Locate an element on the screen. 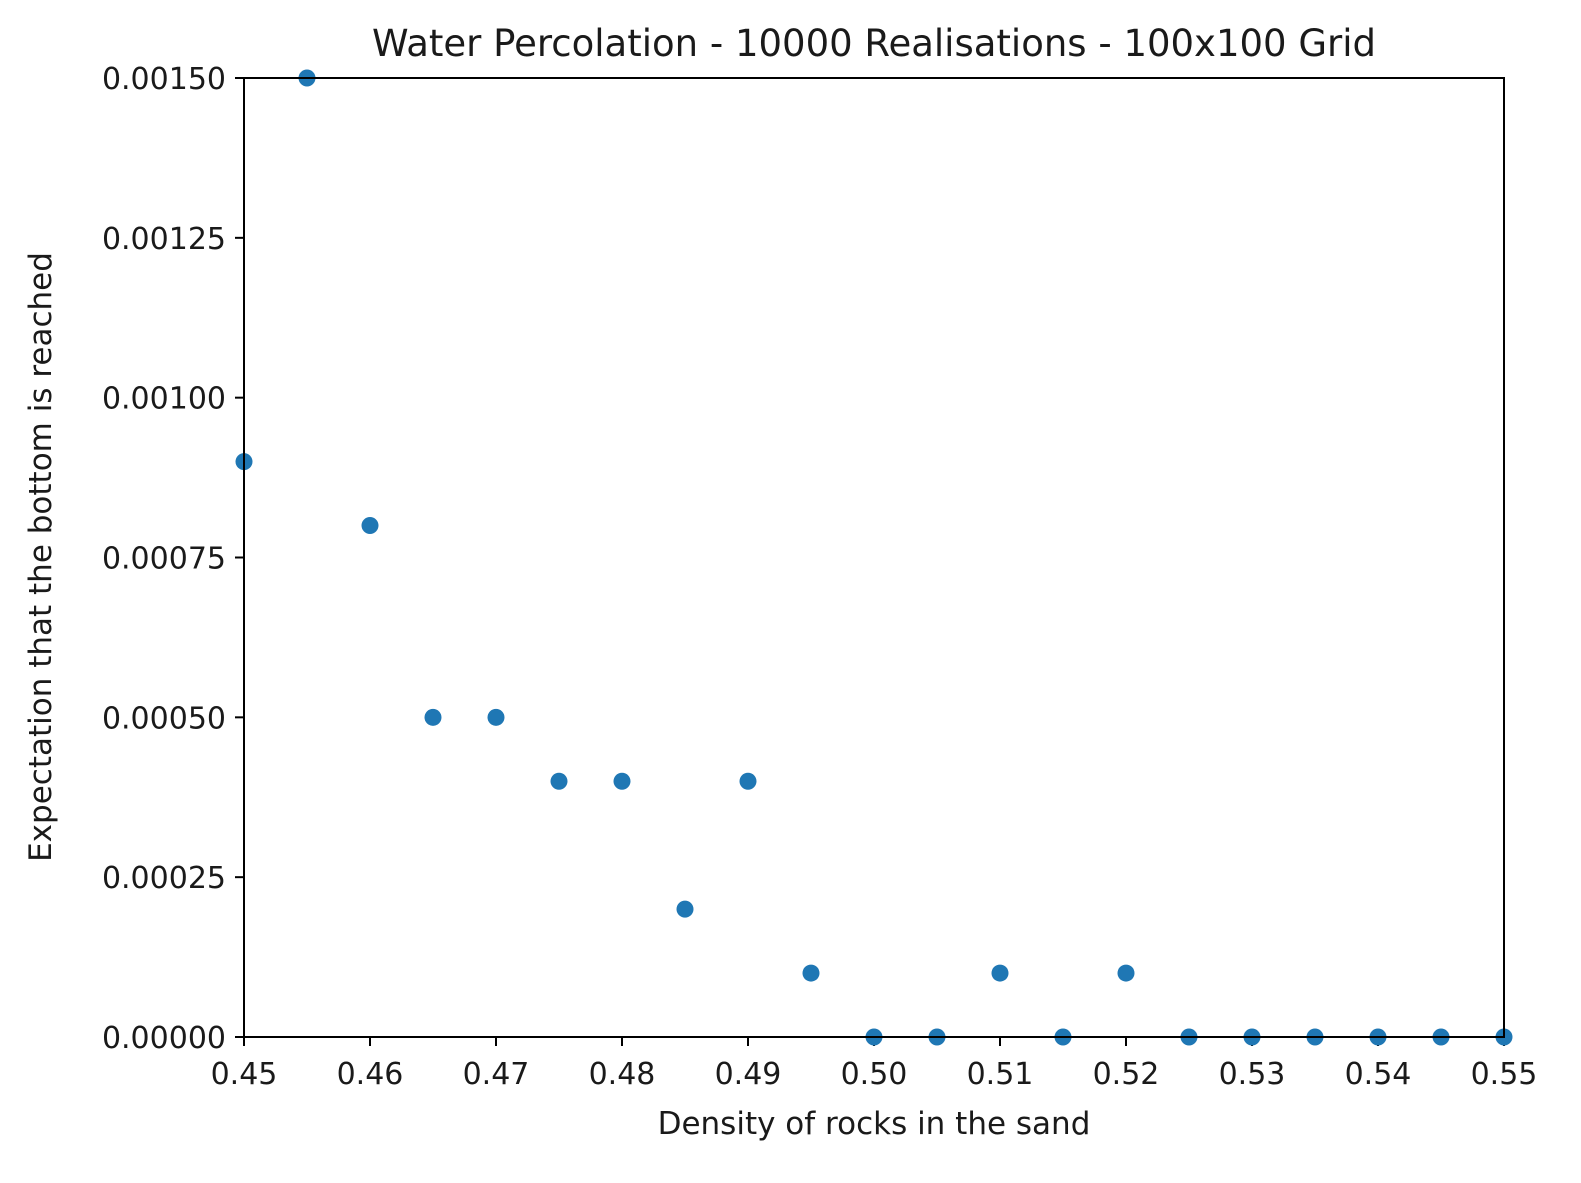 The image size is (1581, 1183). x-tick-label: 0.47 is located at coordinates (496, 1074).